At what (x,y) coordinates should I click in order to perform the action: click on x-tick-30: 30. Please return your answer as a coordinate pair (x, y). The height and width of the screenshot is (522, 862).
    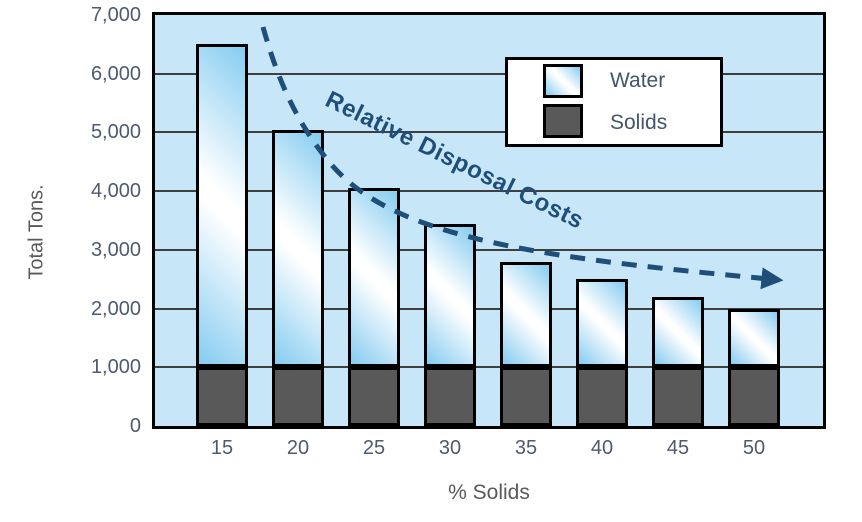
    Looking at the image, I should click on (450, 448).